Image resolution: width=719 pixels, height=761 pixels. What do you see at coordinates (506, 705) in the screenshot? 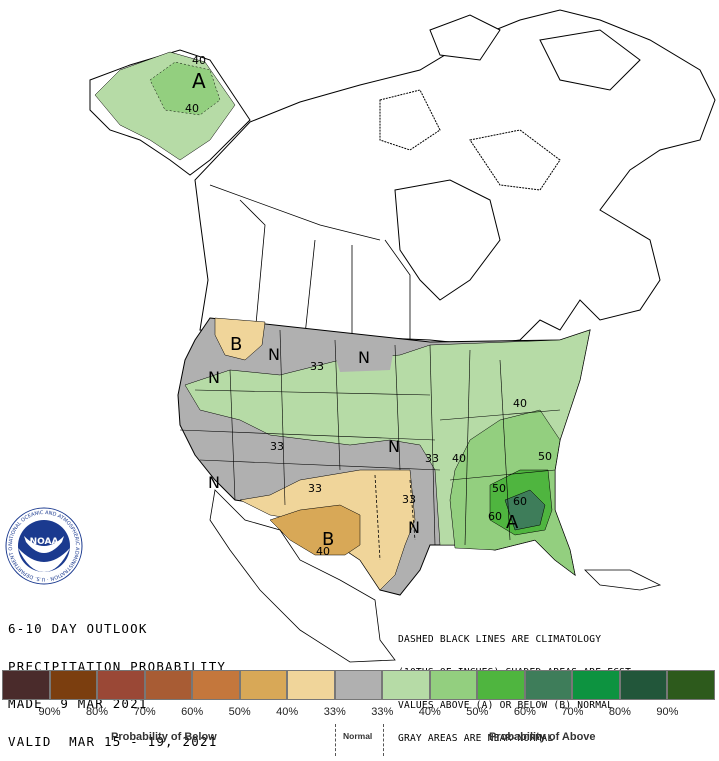
I see `note-line-3: VALUES ABOVE (A) OR BELOW (B) NORMAL` at bounding box center [506, 705].